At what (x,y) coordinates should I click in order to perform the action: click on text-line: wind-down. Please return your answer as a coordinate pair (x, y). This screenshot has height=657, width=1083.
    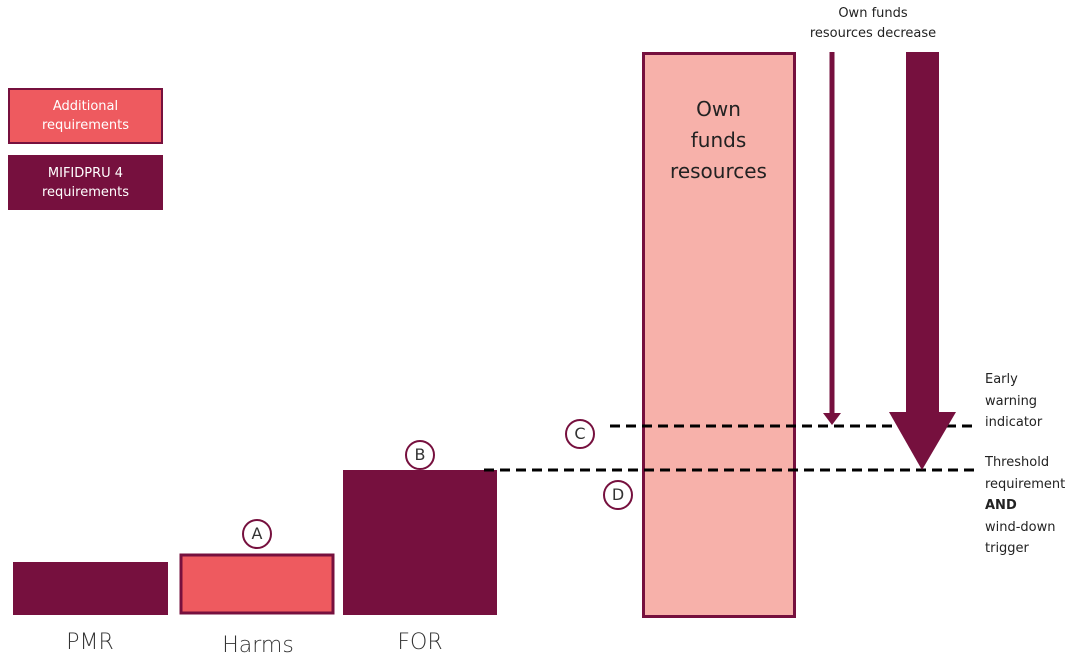
    Looking at the image, I should click on (1020, 527).